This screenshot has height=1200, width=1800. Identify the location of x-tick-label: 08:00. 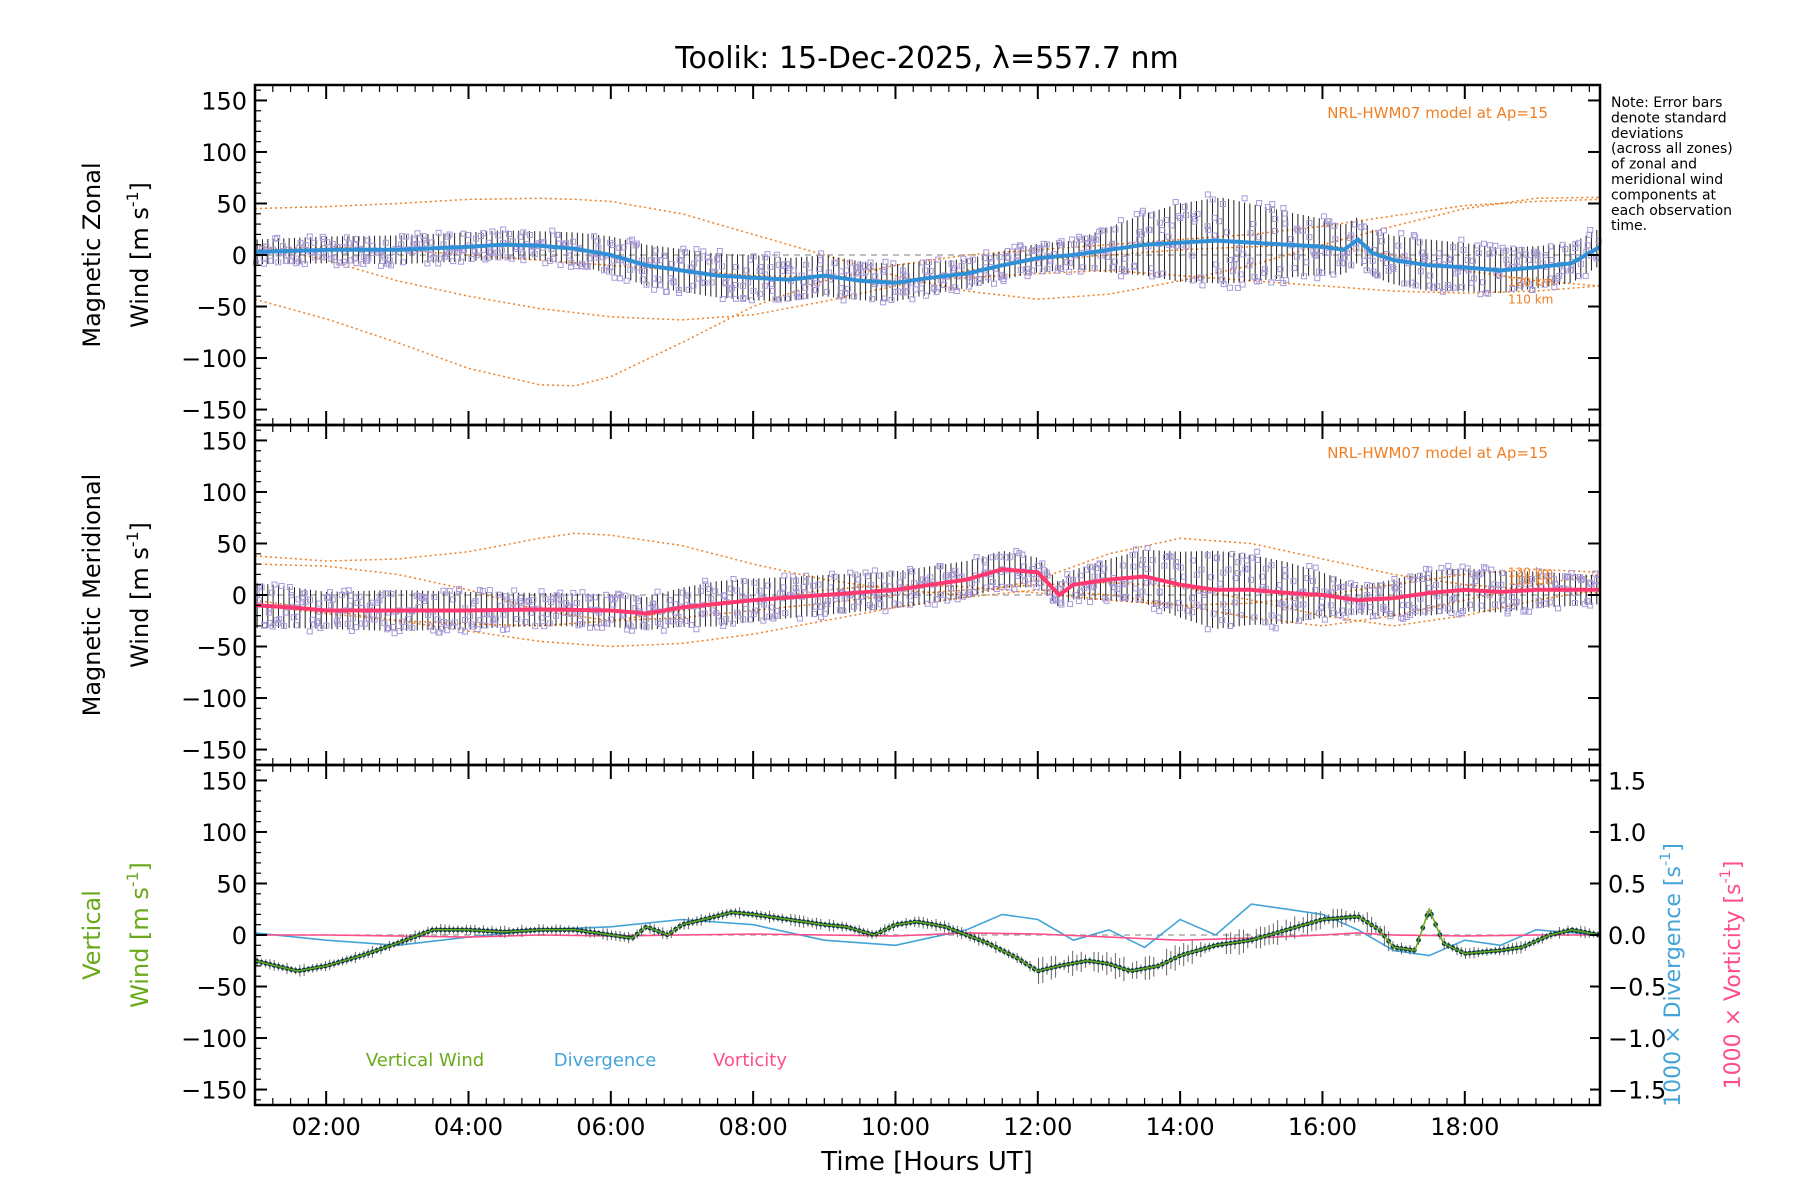
(753, 1127).